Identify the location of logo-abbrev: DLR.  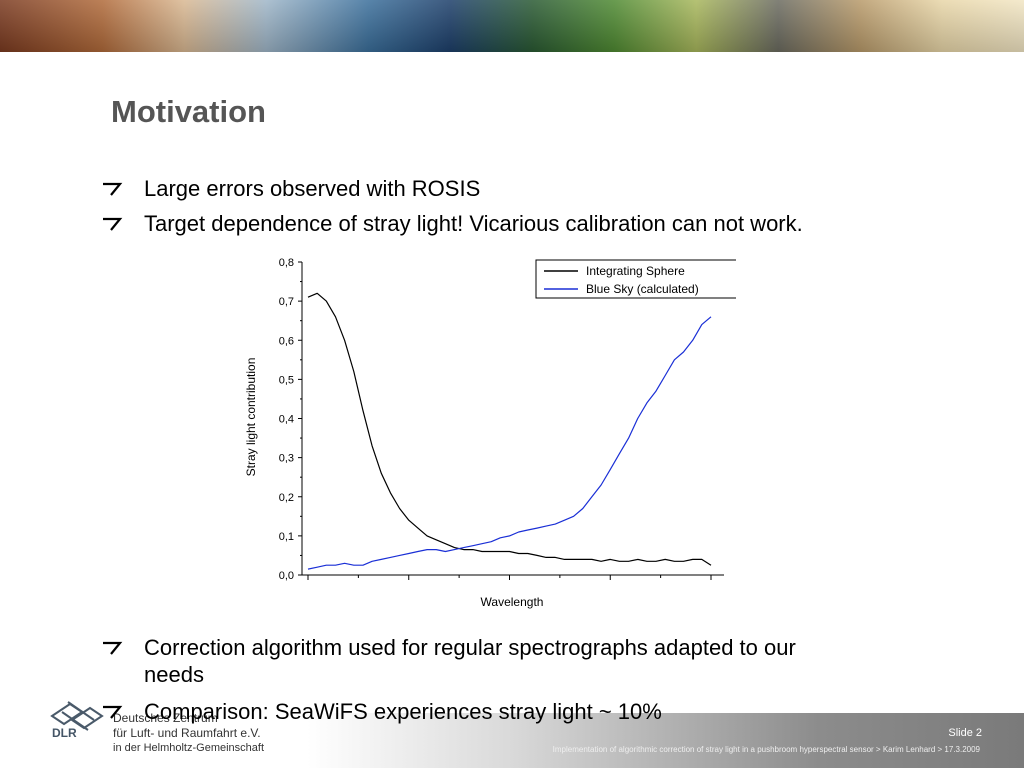
(64, 733).